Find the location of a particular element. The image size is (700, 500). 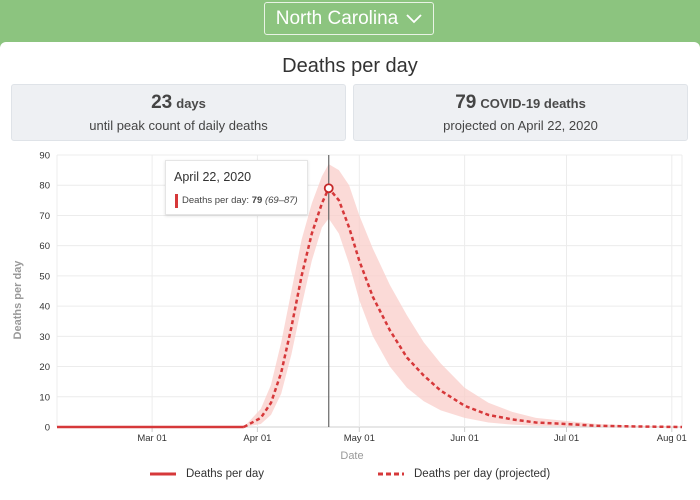

chevron-down-icon is located at coordinates (414, 18).